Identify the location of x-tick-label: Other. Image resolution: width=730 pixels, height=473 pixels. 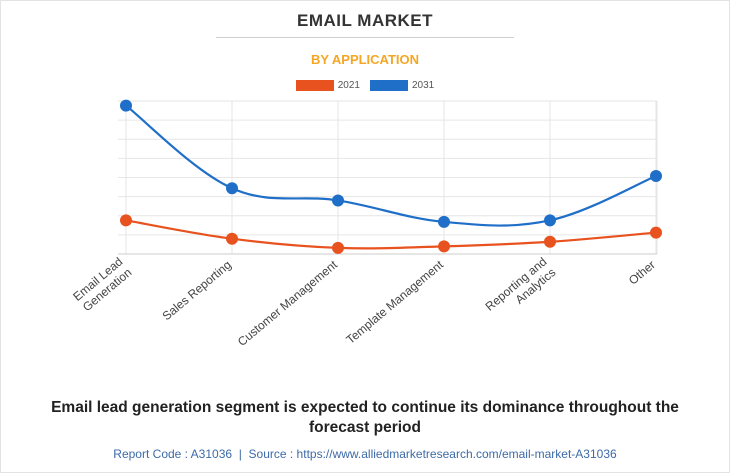
(642, 273).